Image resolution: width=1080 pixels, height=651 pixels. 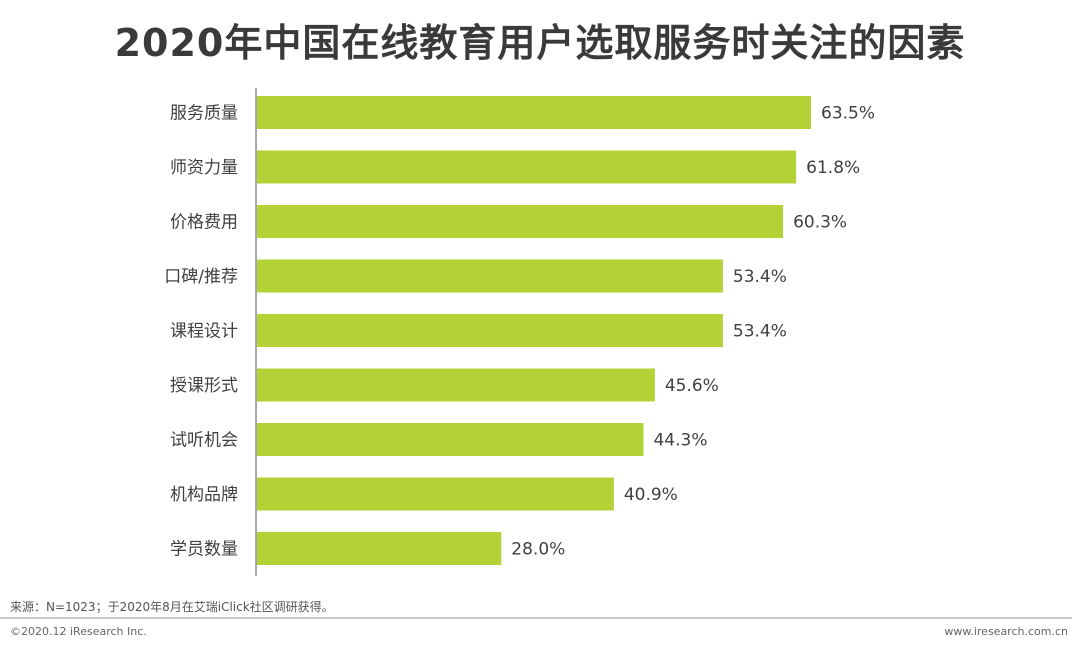 I want to click on website-text: www.iresearch.com.cn, so click(x=1006, y=631).